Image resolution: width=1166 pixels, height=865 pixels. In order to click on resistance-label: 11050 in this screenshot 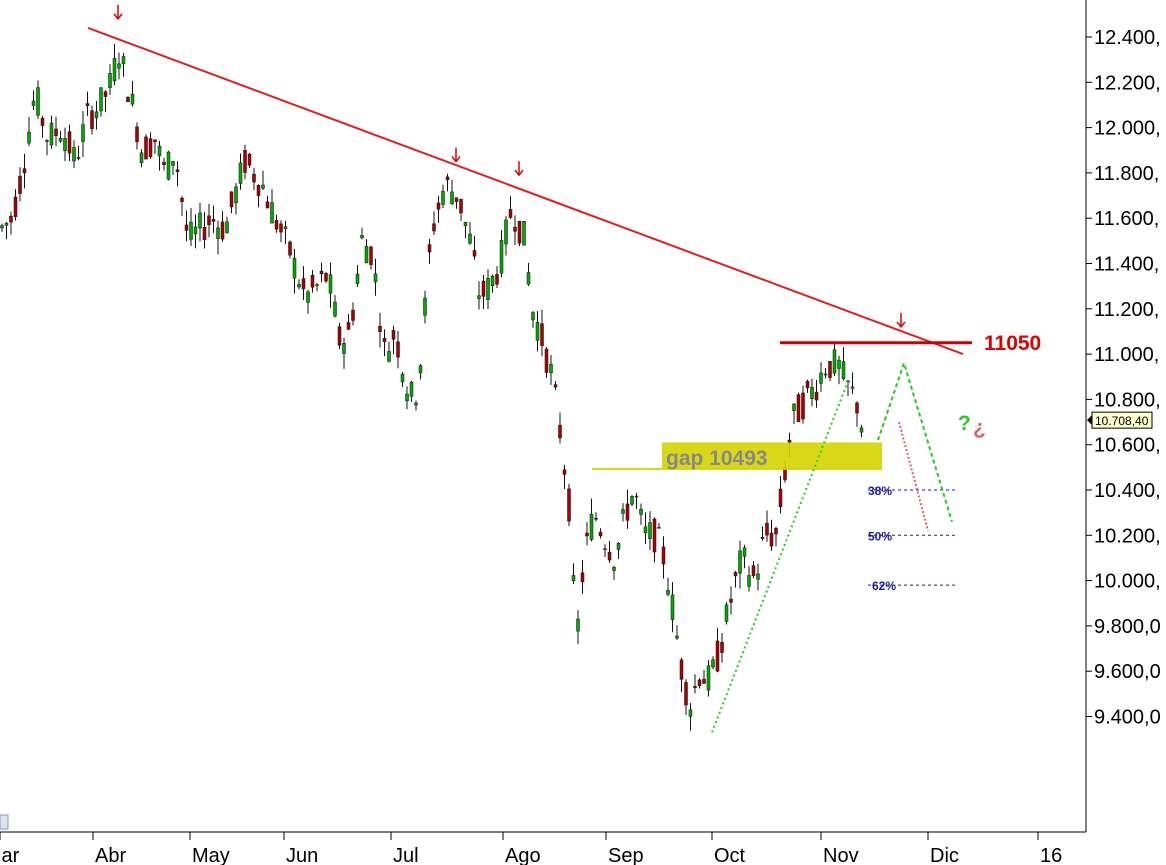, I will do `click(1012, 343)`.